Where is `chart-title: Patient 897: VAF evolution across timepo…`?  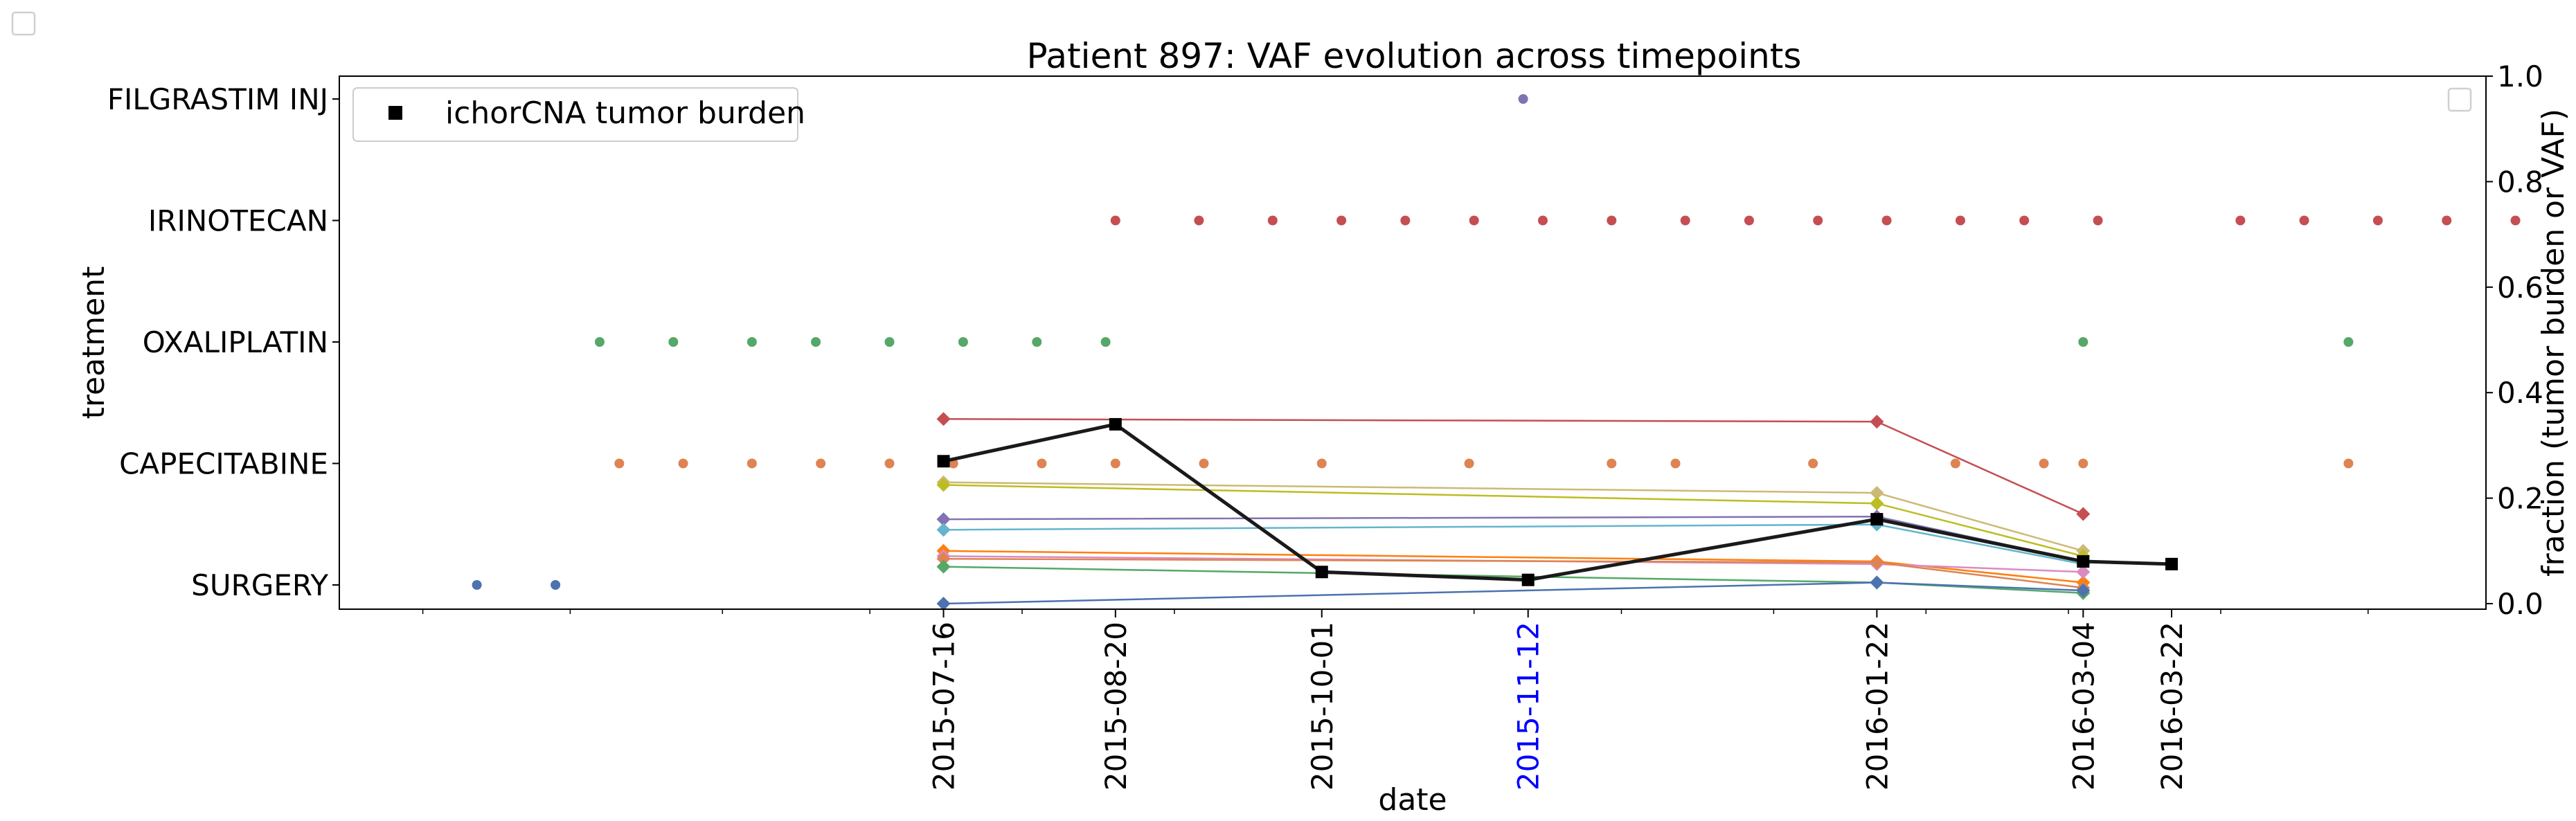
chart-title: Patient 897: VAF evolution across timepo… is located at coordinates (1414, 56).